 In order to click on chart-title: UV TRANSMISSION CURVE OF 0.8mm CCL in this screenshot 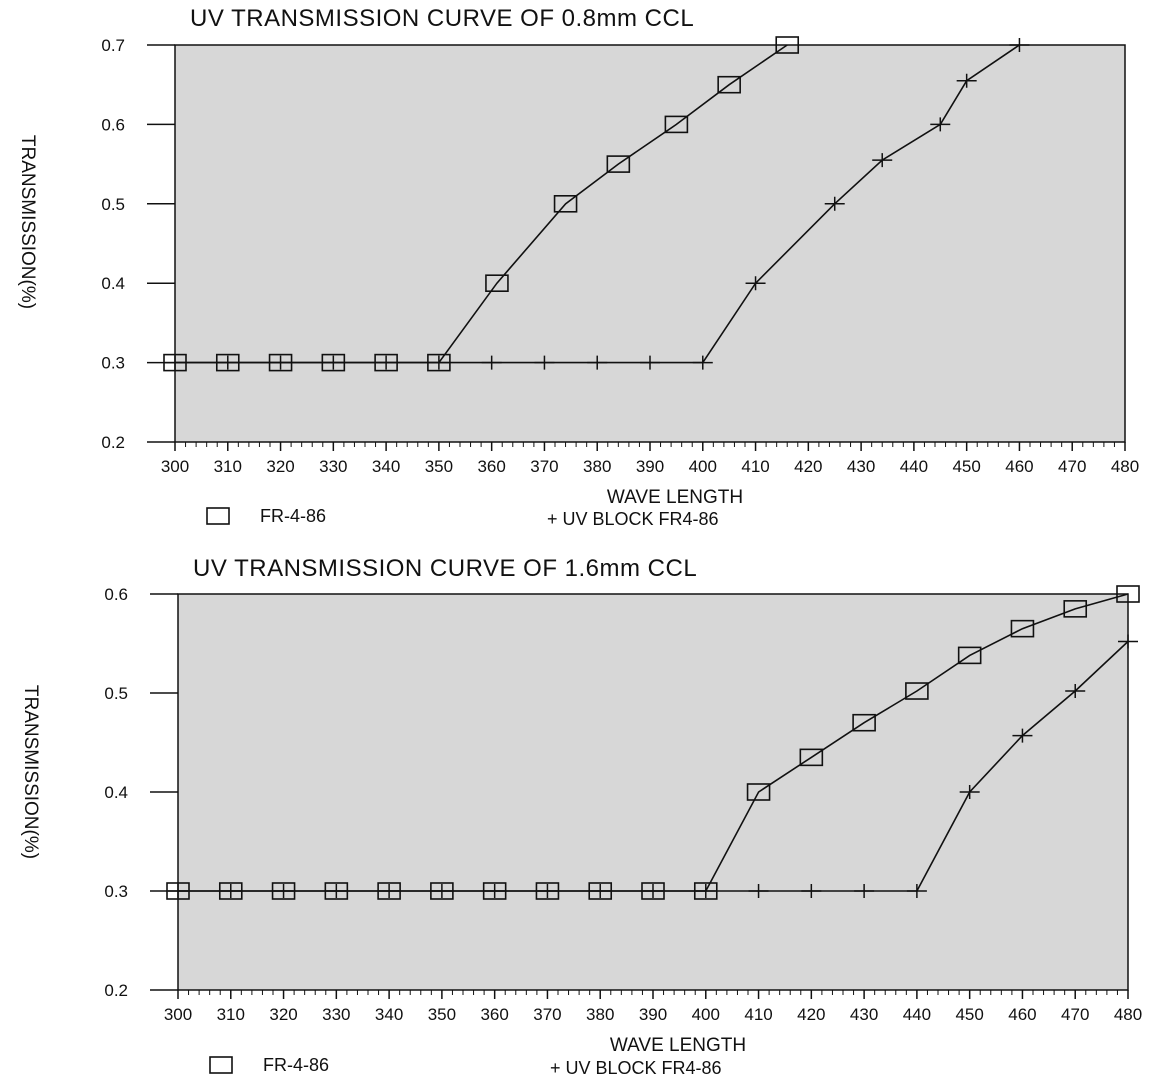, I will do `click(442, 18)`.